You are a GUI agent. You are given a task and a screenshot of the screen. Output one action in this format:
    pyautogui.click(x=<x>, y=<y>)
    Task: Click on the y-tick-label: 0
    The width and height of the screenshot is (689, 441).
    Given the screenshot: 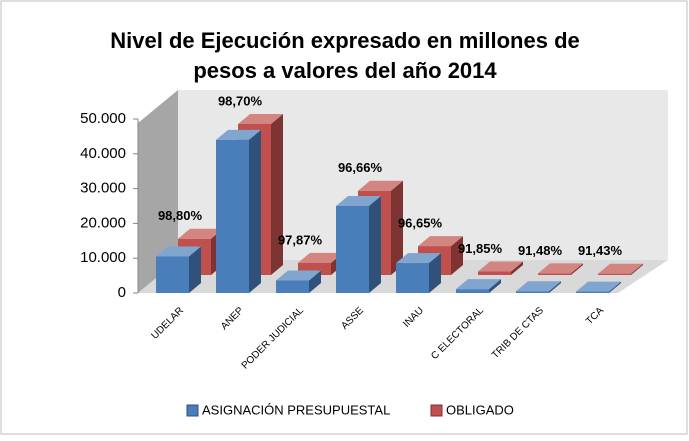 What is the action you would take?
    pyautogui.click(x=122, y=292)
    